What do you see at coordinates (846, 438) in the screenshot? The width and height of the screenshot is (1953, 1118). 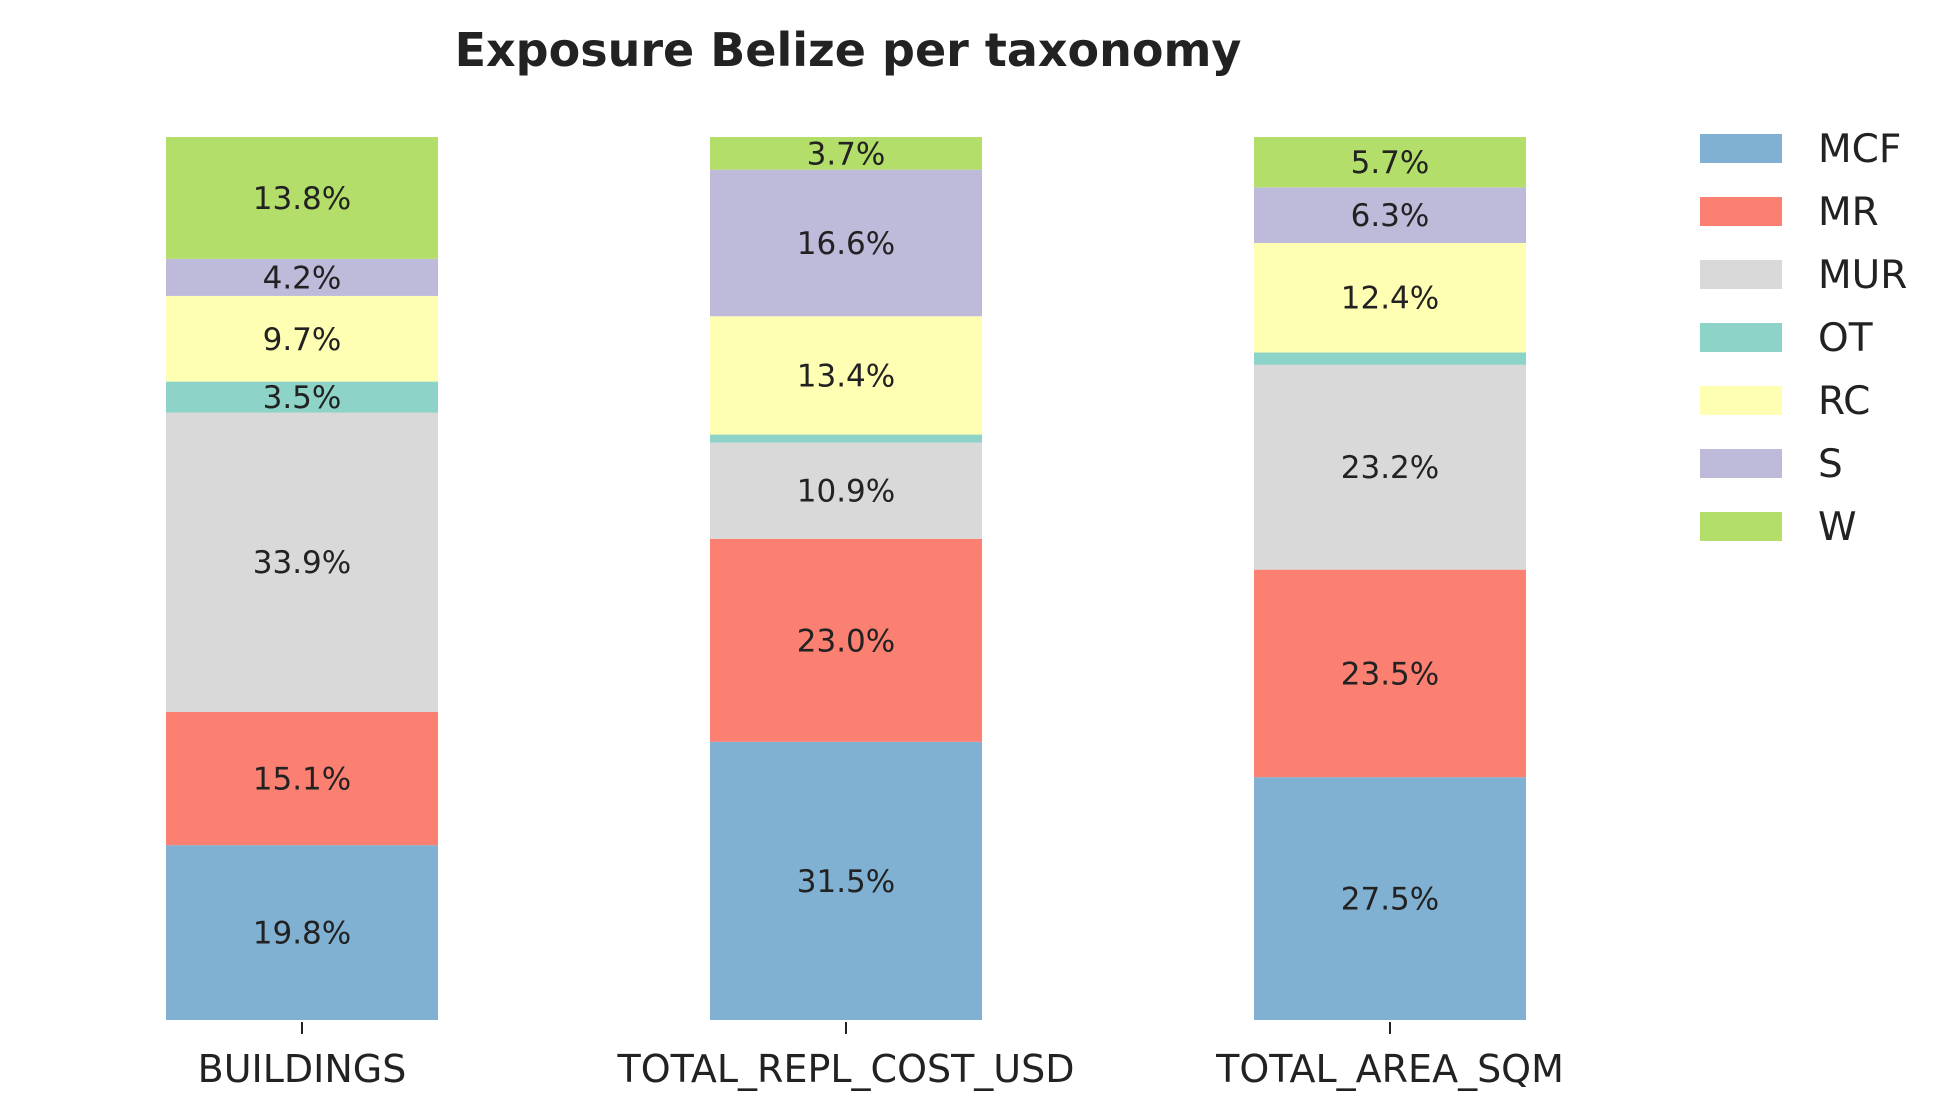 I see `bar-segment-total-repl-cost-usd-ot` at bounding box center [846, 438].